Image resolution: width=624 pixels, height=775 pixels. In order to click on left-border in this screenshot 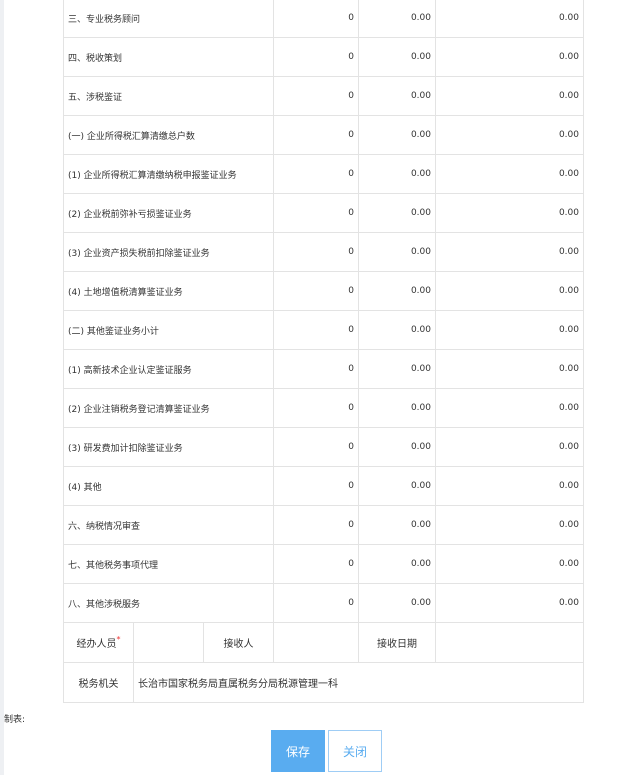, I will do `click(2, 387)`.